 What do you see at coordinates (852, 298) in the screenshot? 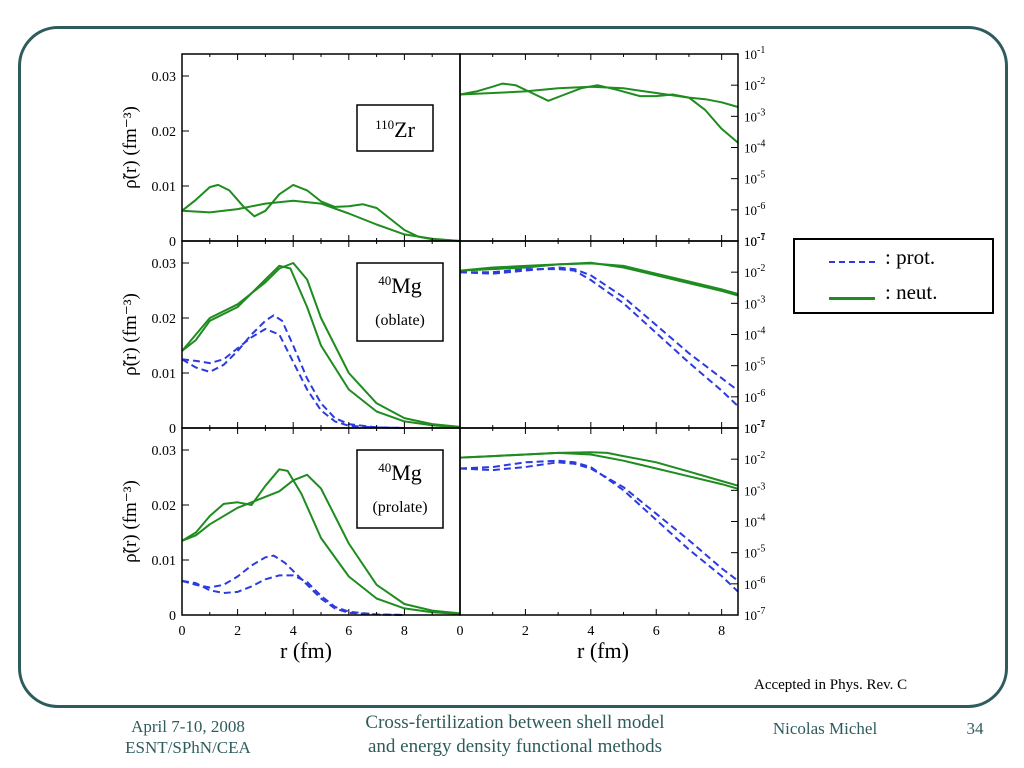
I see `legend-neut-line` at bounding box center [852, 298].